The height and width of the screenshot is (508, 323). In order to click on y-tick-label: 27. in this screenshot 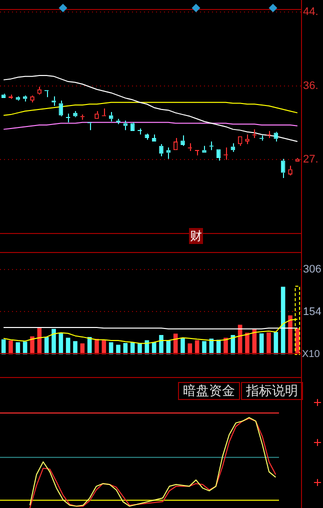, I will do `click(310, 160)`.